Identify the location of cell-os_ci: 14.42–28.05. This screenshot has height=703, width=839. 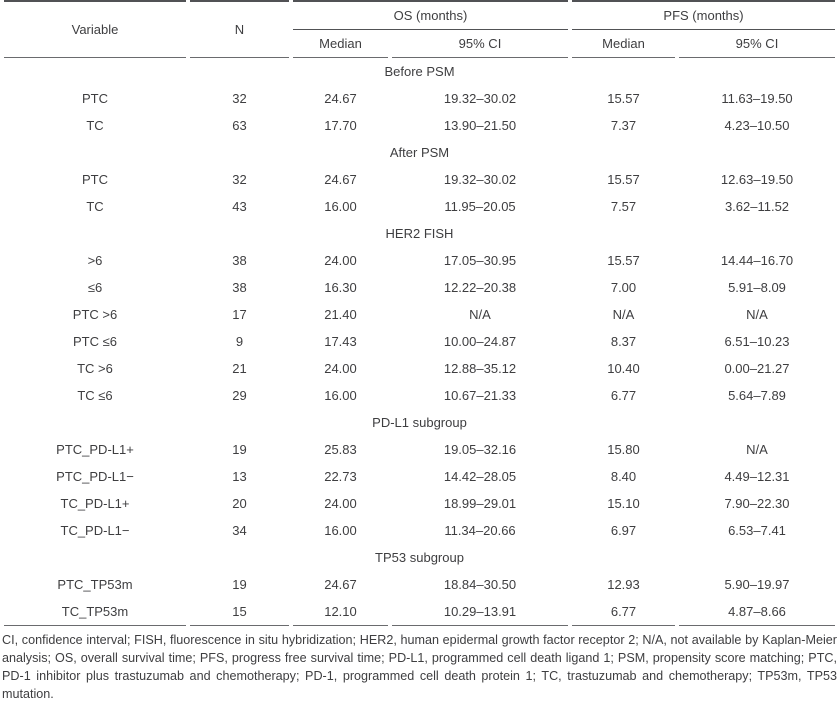
(480, 476).